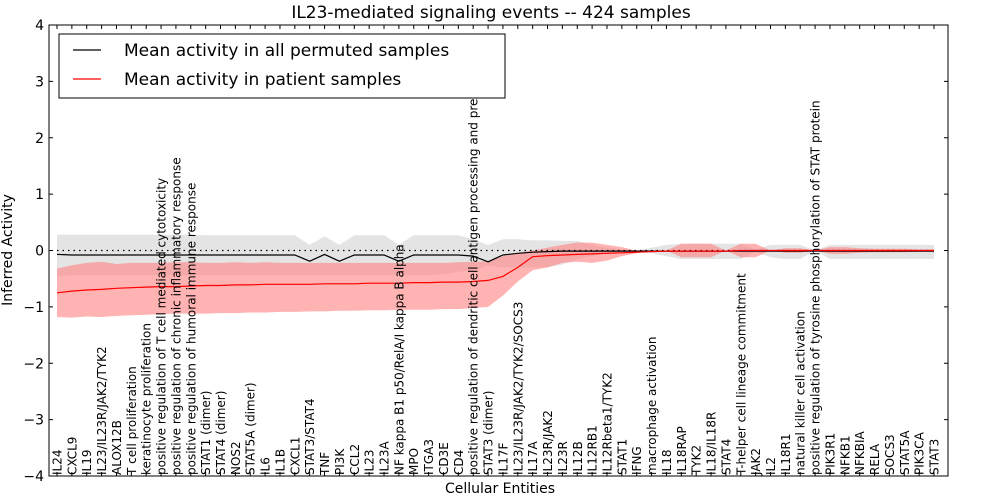 This screenshot has width=1000, height=500. Describe the element at coordinates (593, 450) in the screenshot. I see `x-tick-label: IL12RB1` at that location.